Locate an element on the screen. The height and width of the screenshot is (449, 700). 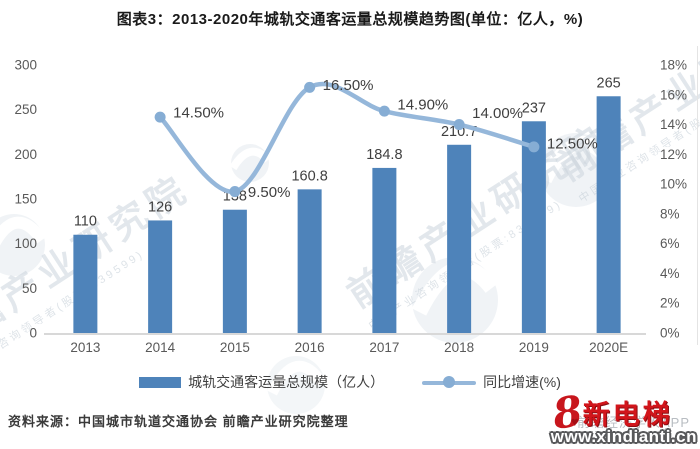
x-axis-label-2020E: 2020E is located at coordinates (608, 347).